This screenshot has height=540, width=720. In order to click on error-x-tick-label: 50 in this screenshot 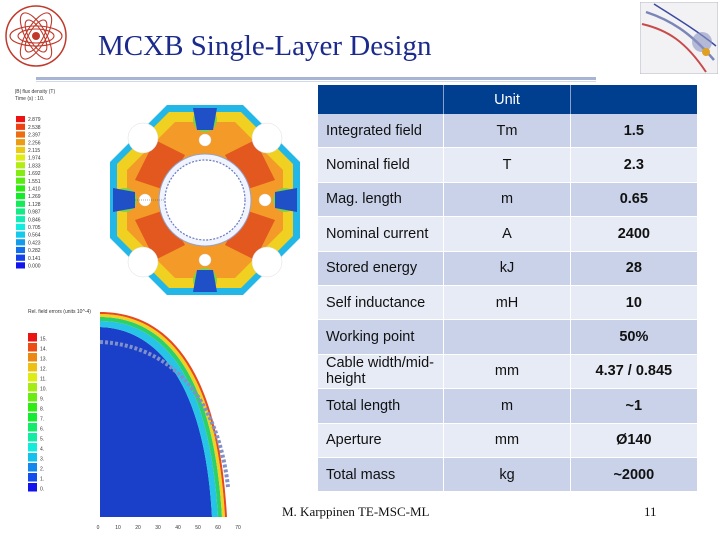, I will do `click(198, 528)`.